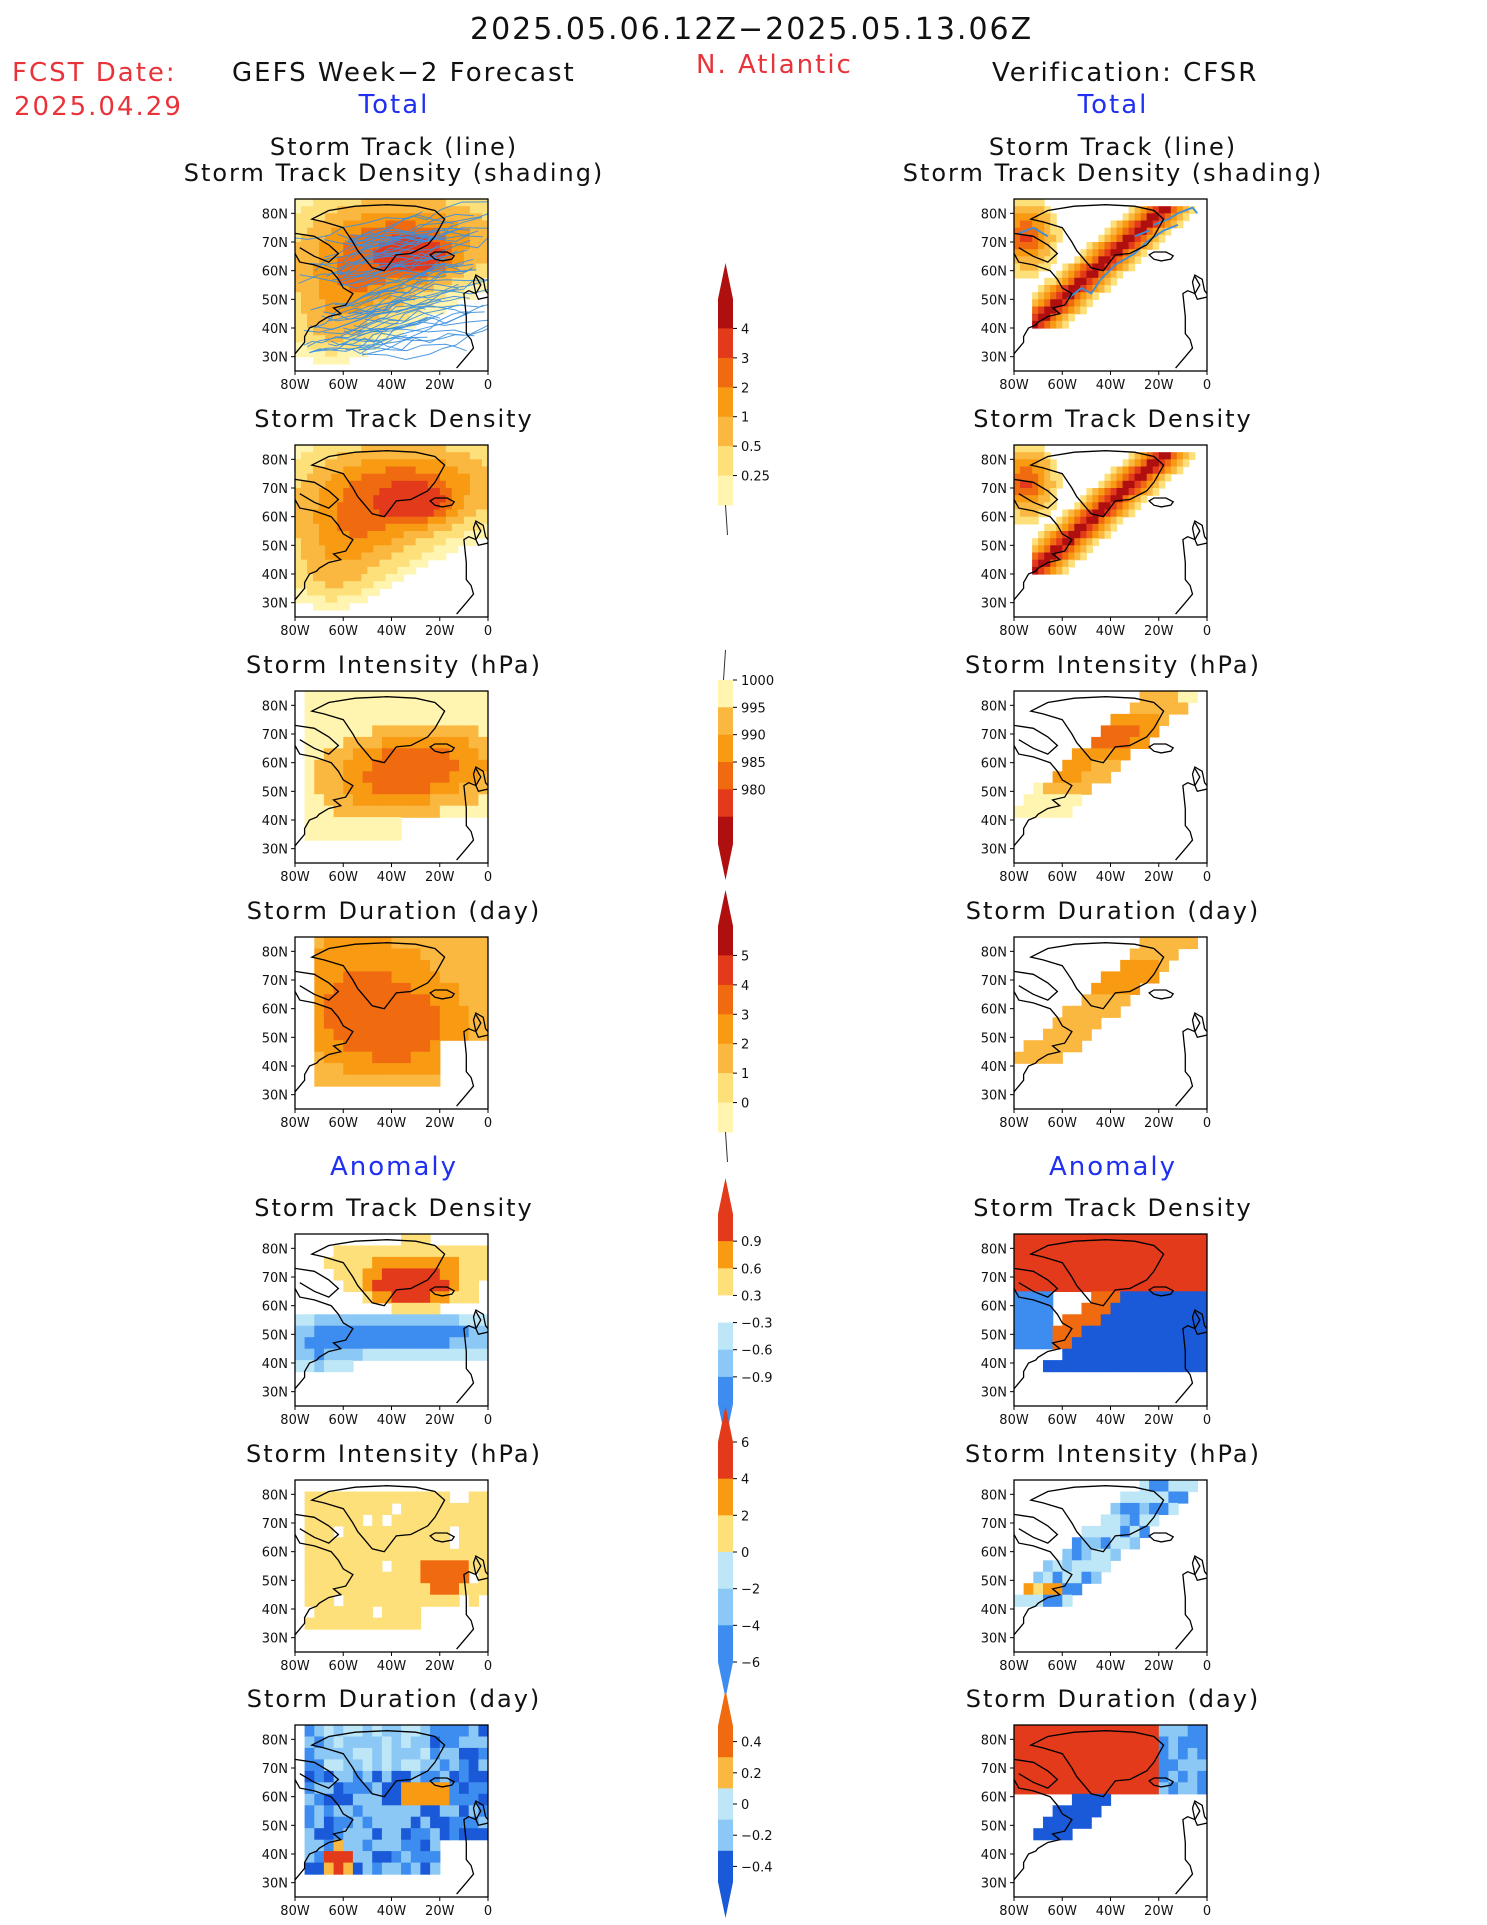 Image resolution: width=1487 pixels, height=1925 pixels. What do you see at coordinates (295, 1911) in the screenshot?
I see `lon-tick-label: 80W` at bounding box center [295, 1911].